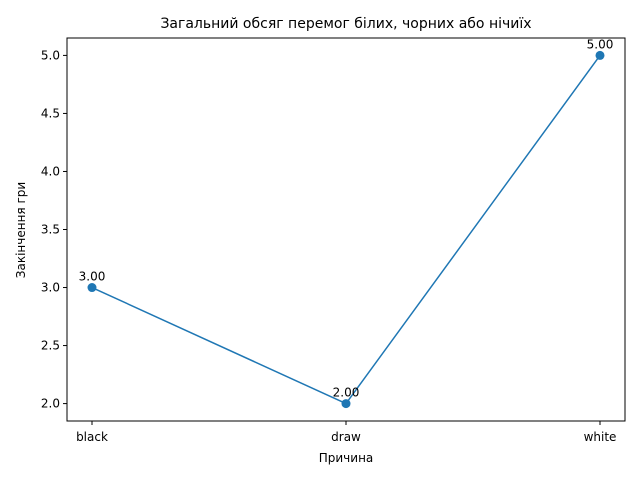  Describe the element at coordinates (92, 277) in the screenshot. I see `data-label: 3.00` at that location.